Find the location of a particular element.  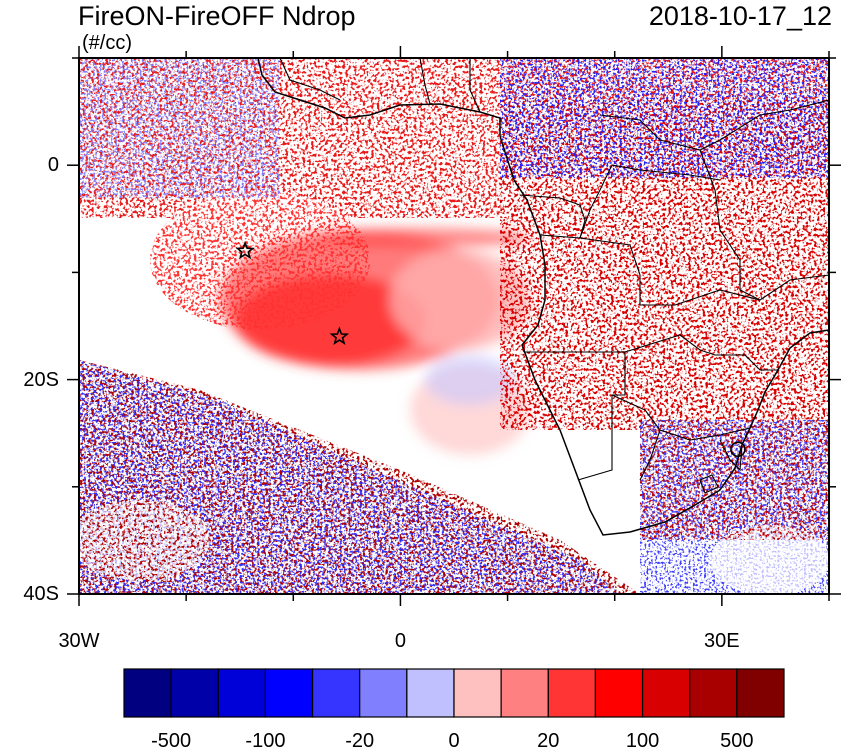

colorbar-label: 500 is located at coordinates (737, 741).